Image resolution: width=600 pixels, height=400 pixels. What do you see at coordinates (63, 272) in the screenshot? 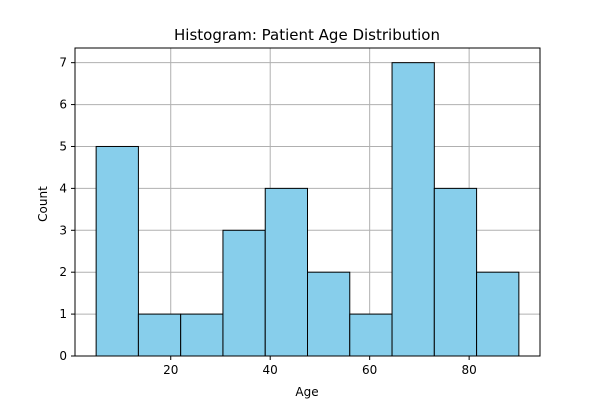
I see `y-tick-label: 2` at bounding box center [63, 272].